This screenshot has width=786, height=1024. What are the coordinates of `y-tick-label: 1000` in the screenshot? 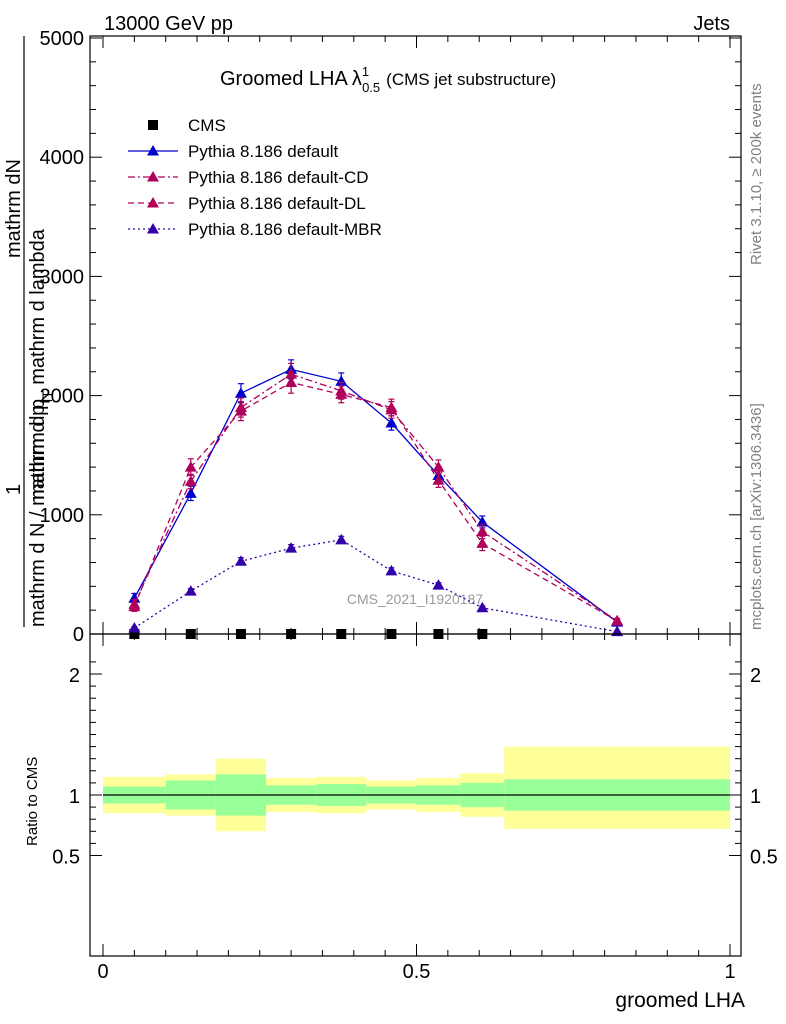 It's located at (62, 516).